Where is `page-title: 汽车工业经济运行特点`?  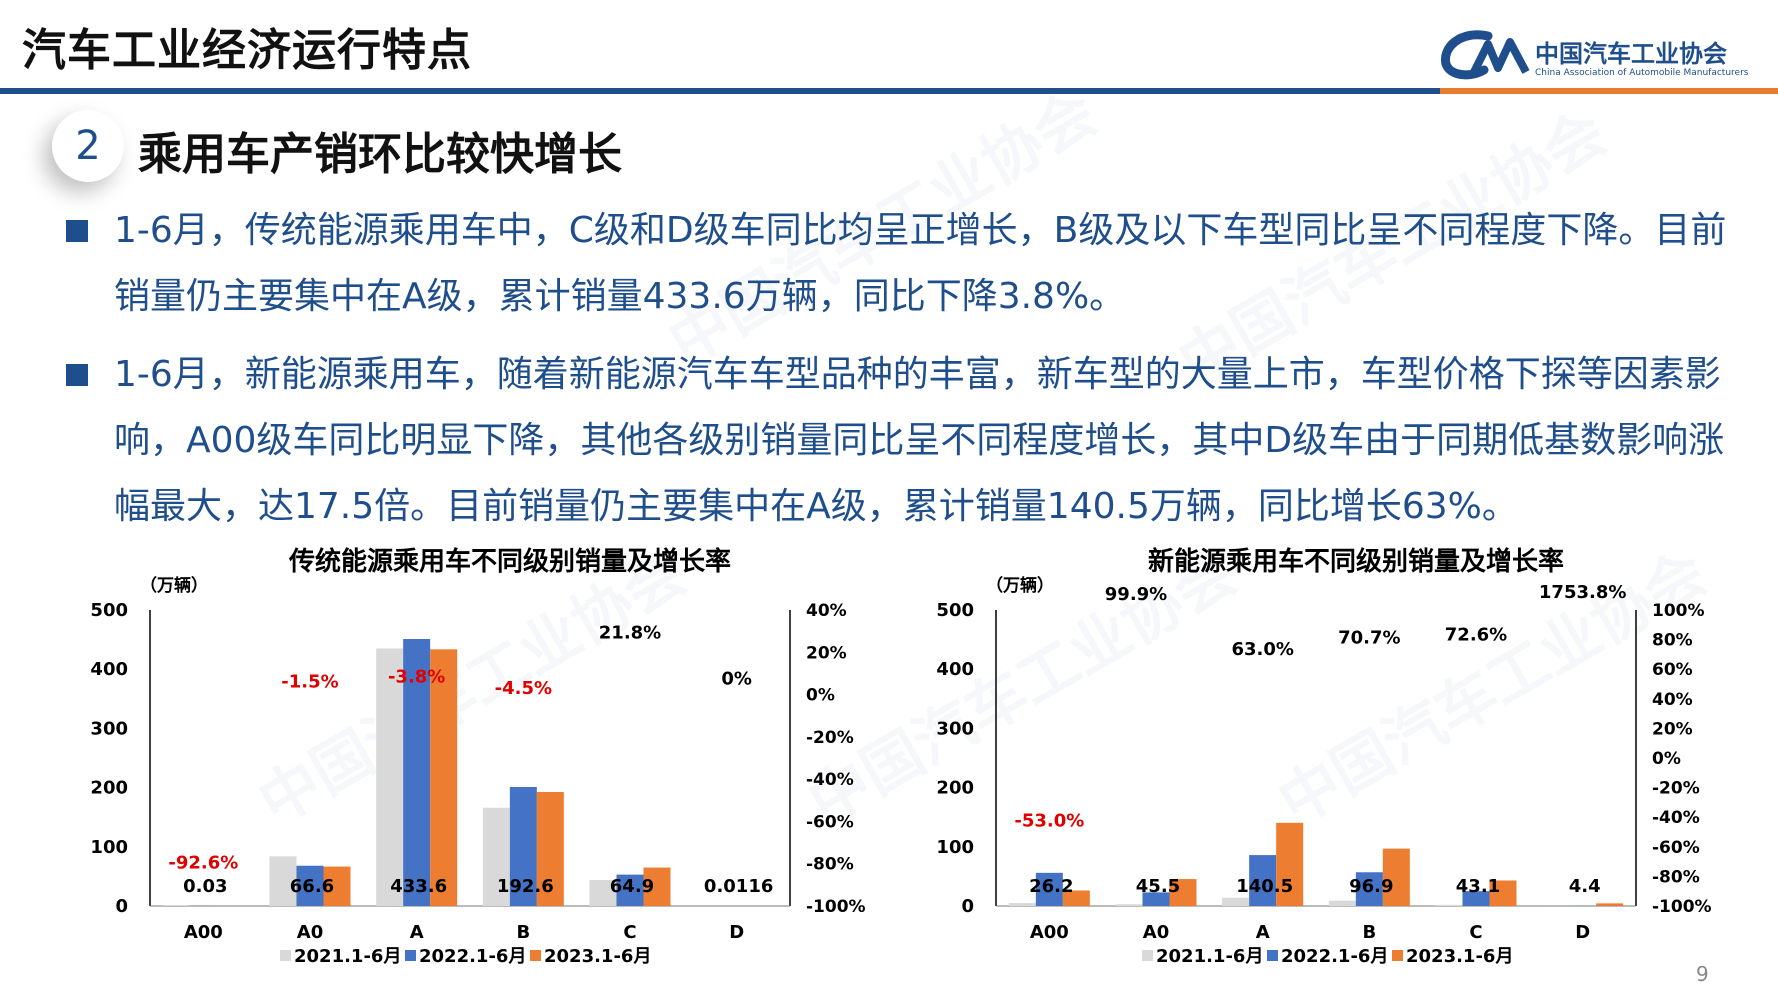
page-title: 汽车工业经济运行特点 is located at coordinates (247, 50).